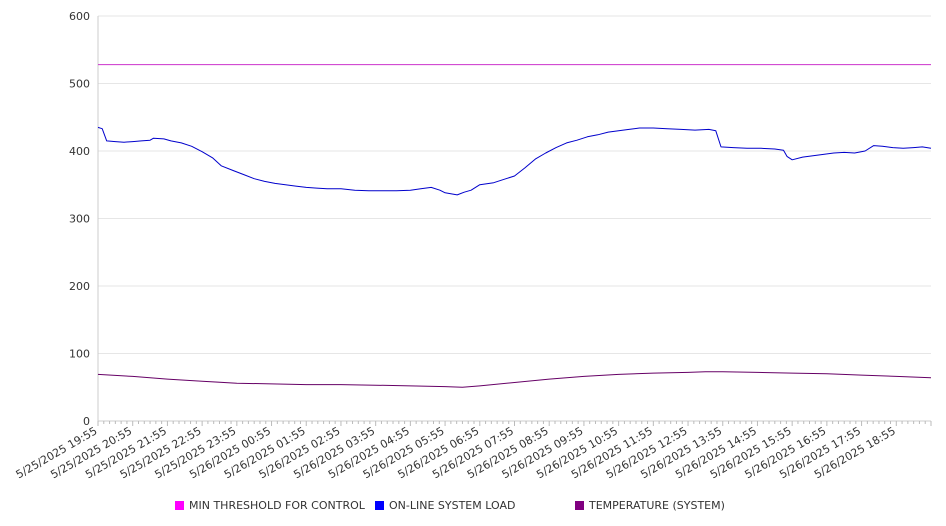 The height and width of the screenshot is (526, 946). Describe the element at coordinates (379, 505) in the screenshot. I see `legend-swatch-online-load` at that location.